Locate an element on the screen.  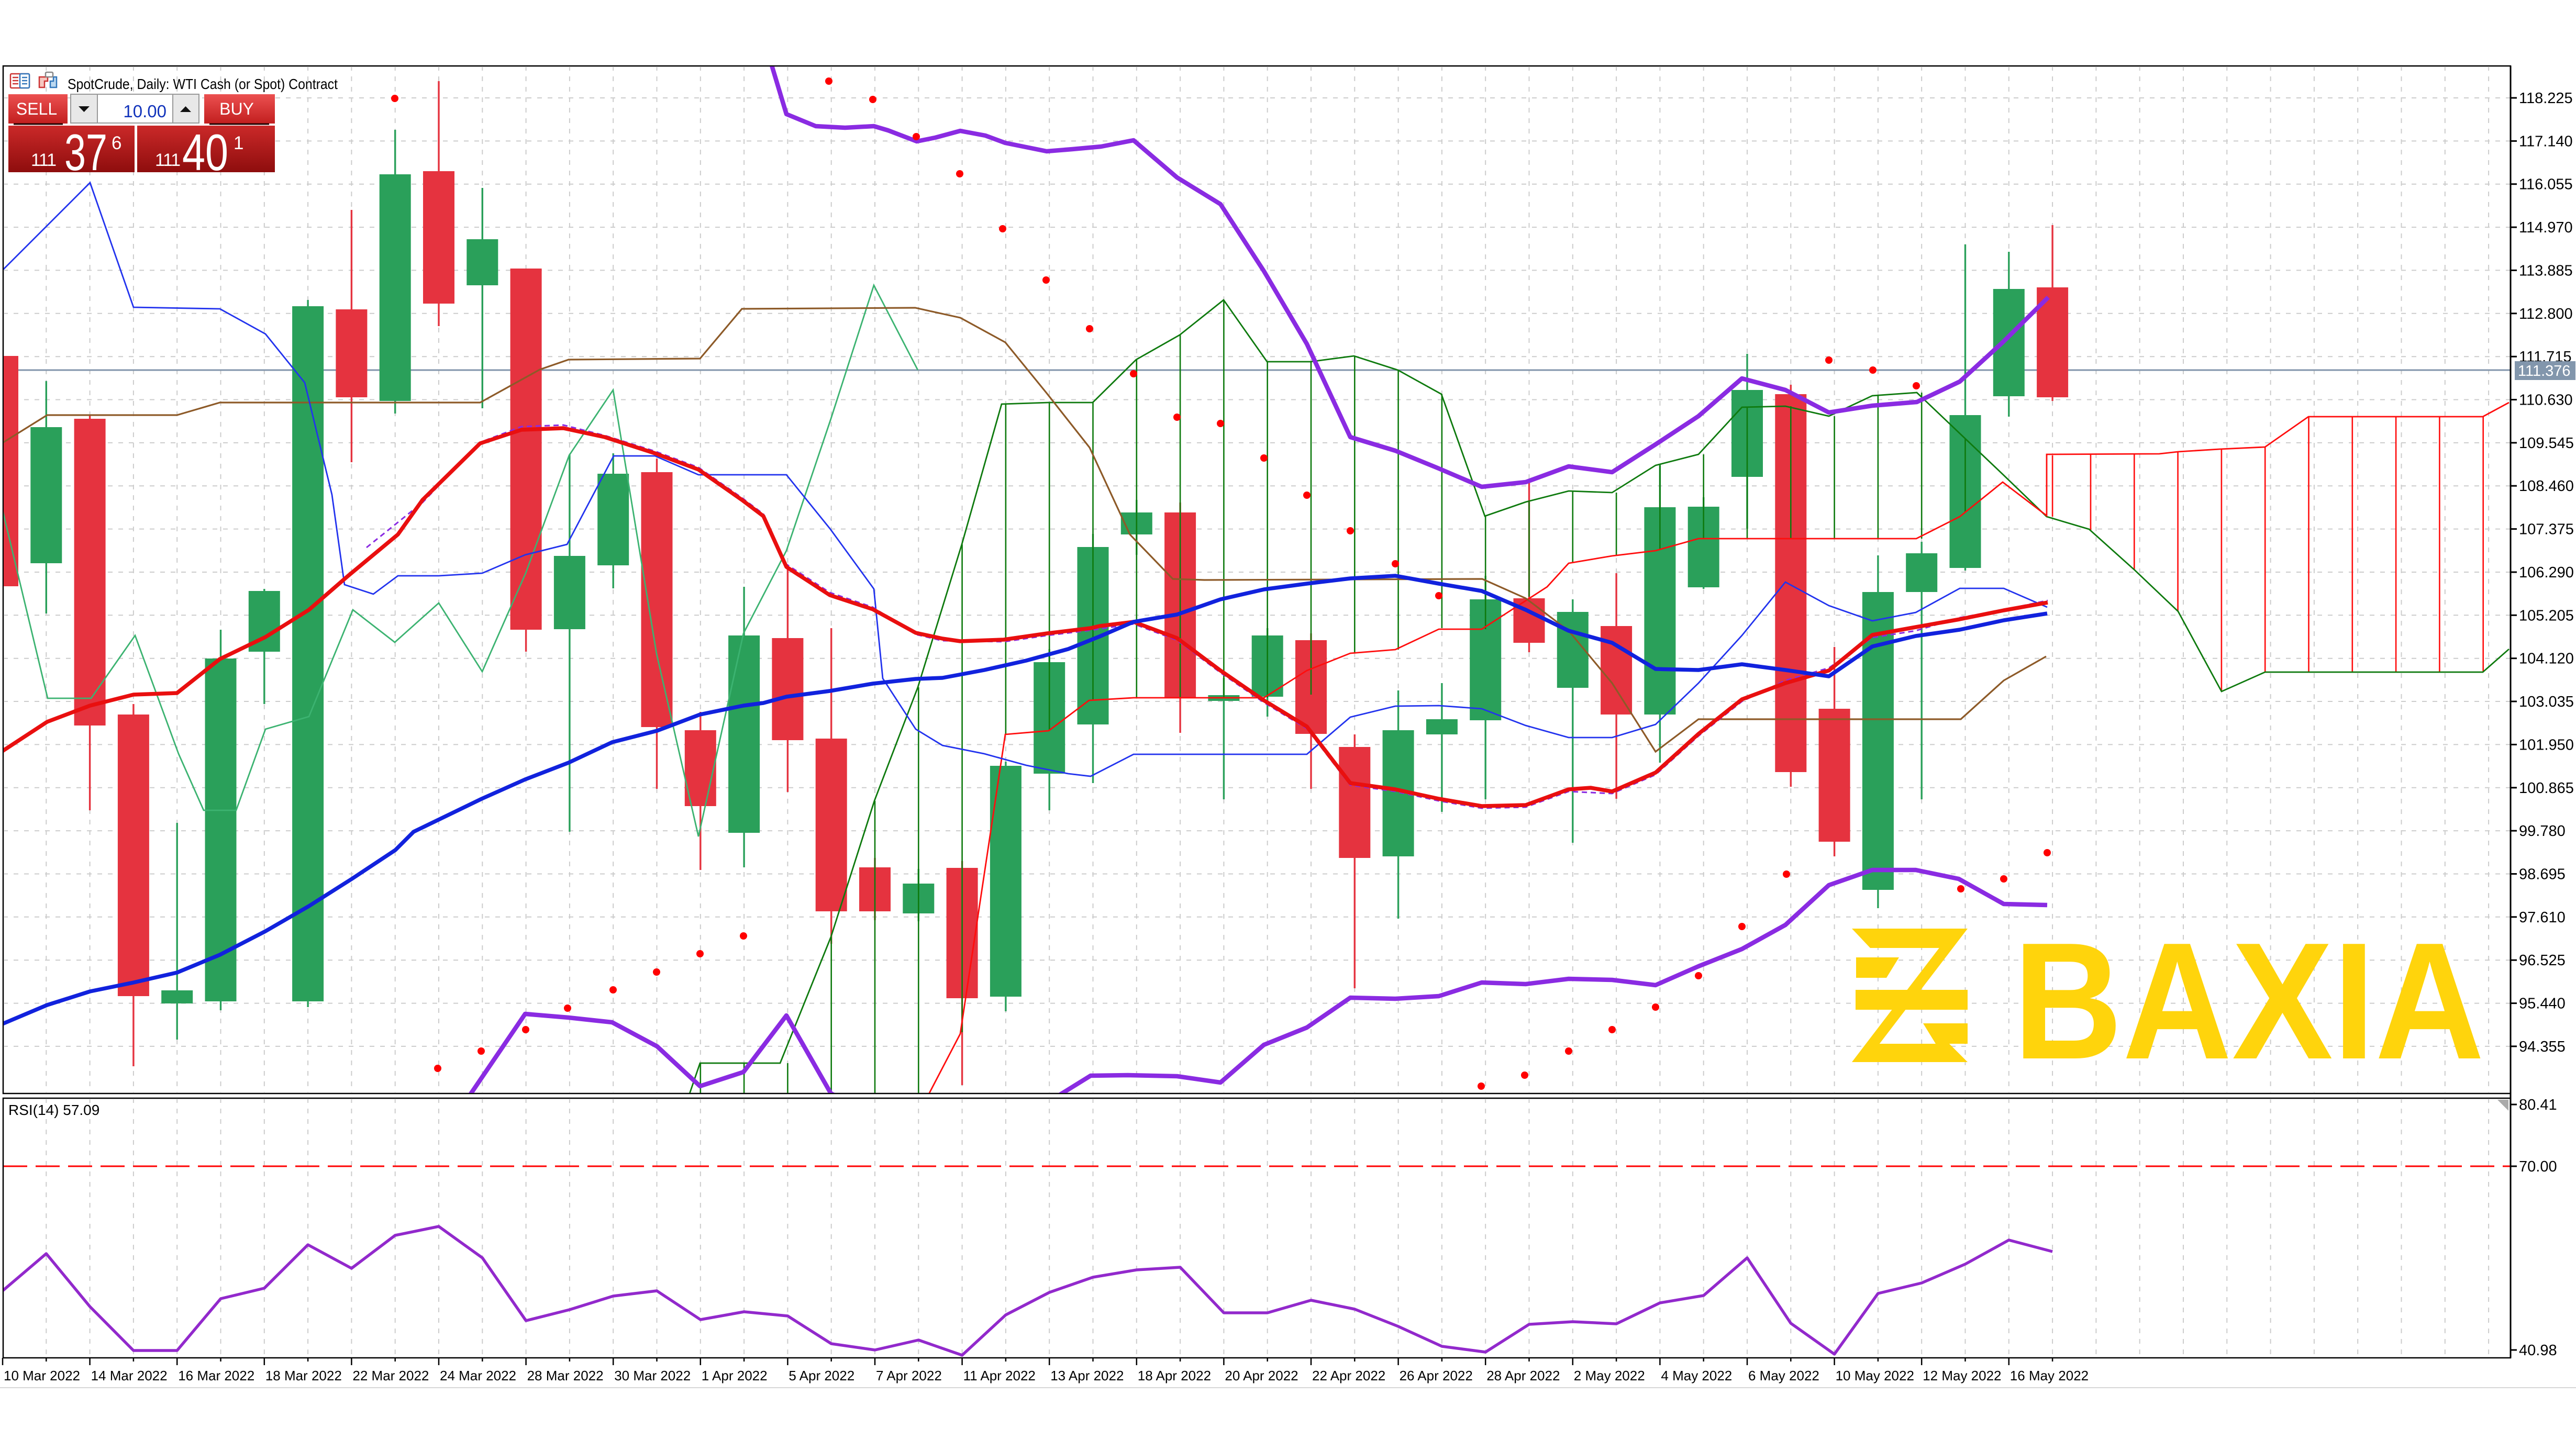
svg-text: 37 is located at coordinates (85, 153).